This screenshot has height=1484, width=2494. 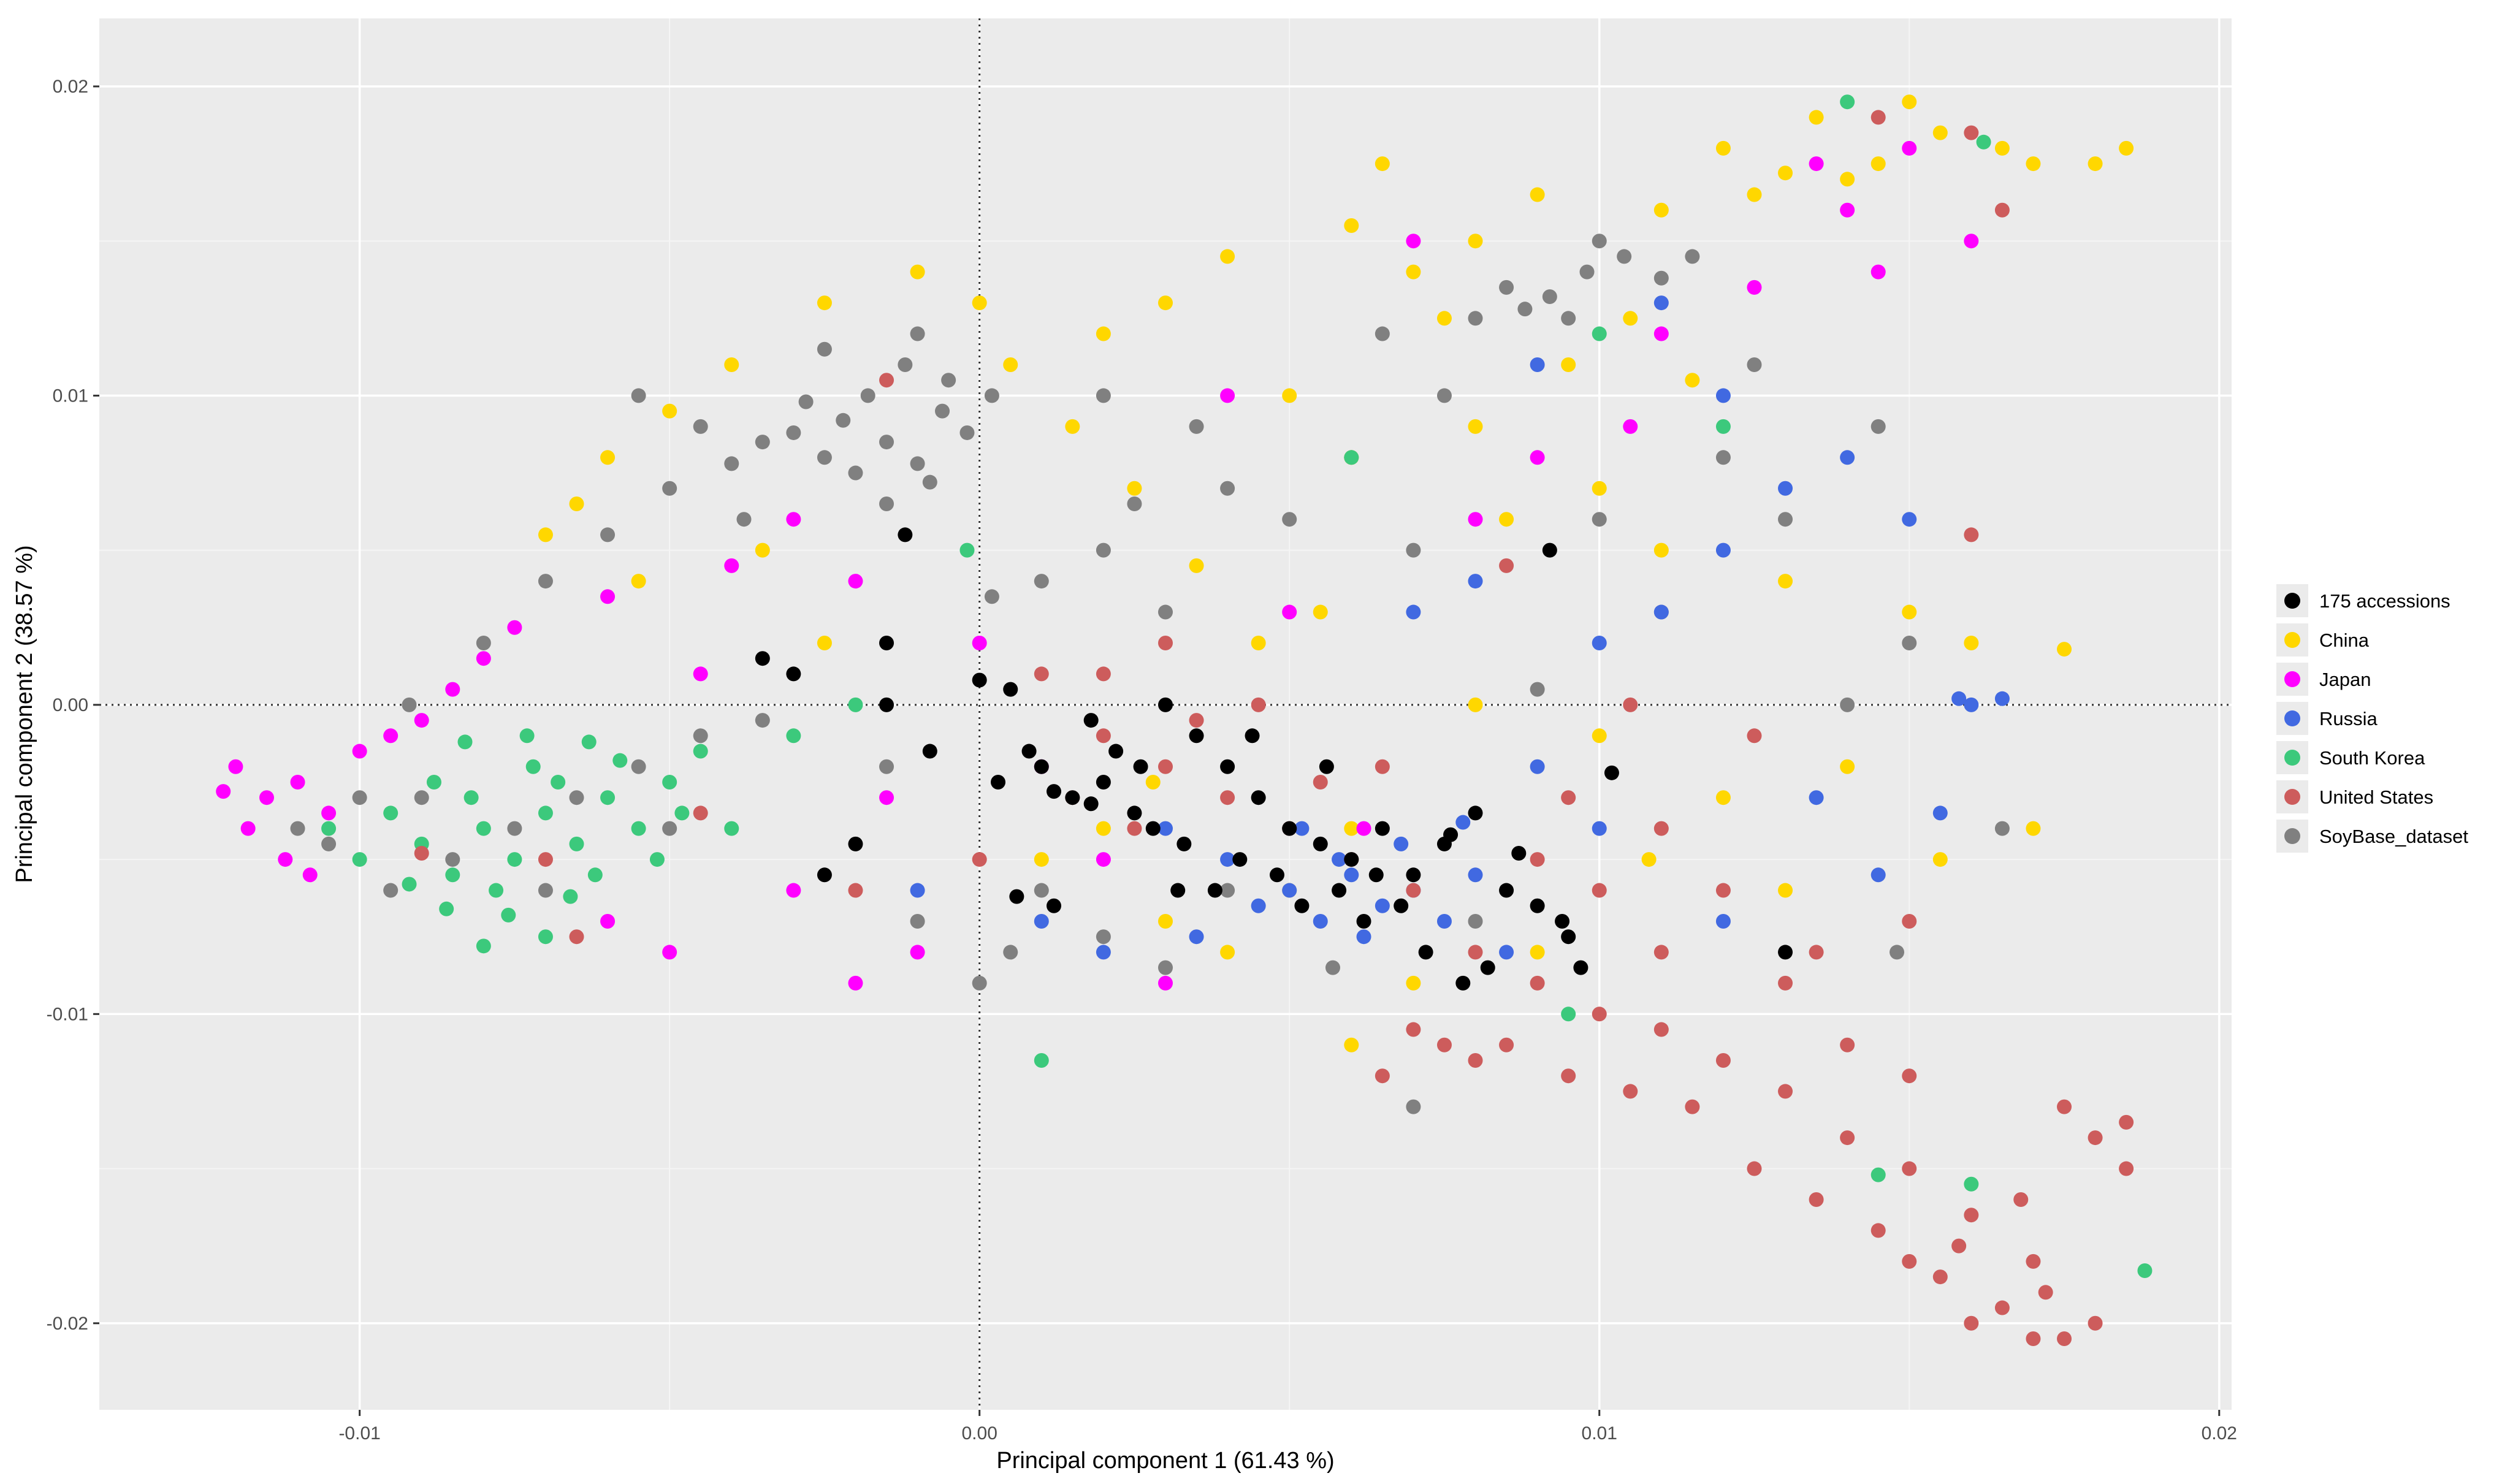 I want to click on legend-label: SoyBase_dataset, so click(x=2393, y=836).